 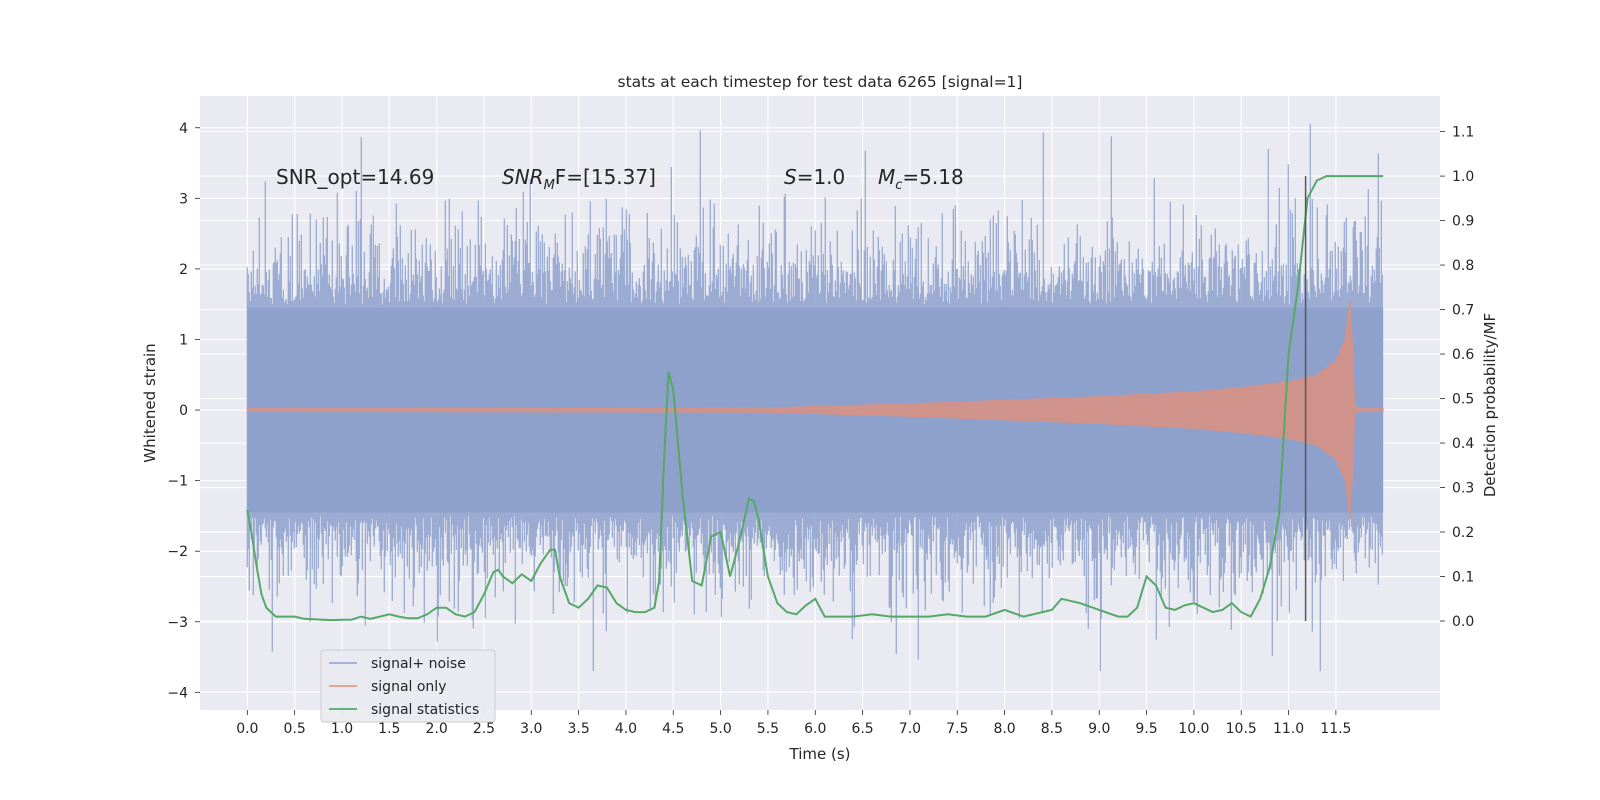 I want to click on annotation-s: S=1.0, so click(x=814, y=177).